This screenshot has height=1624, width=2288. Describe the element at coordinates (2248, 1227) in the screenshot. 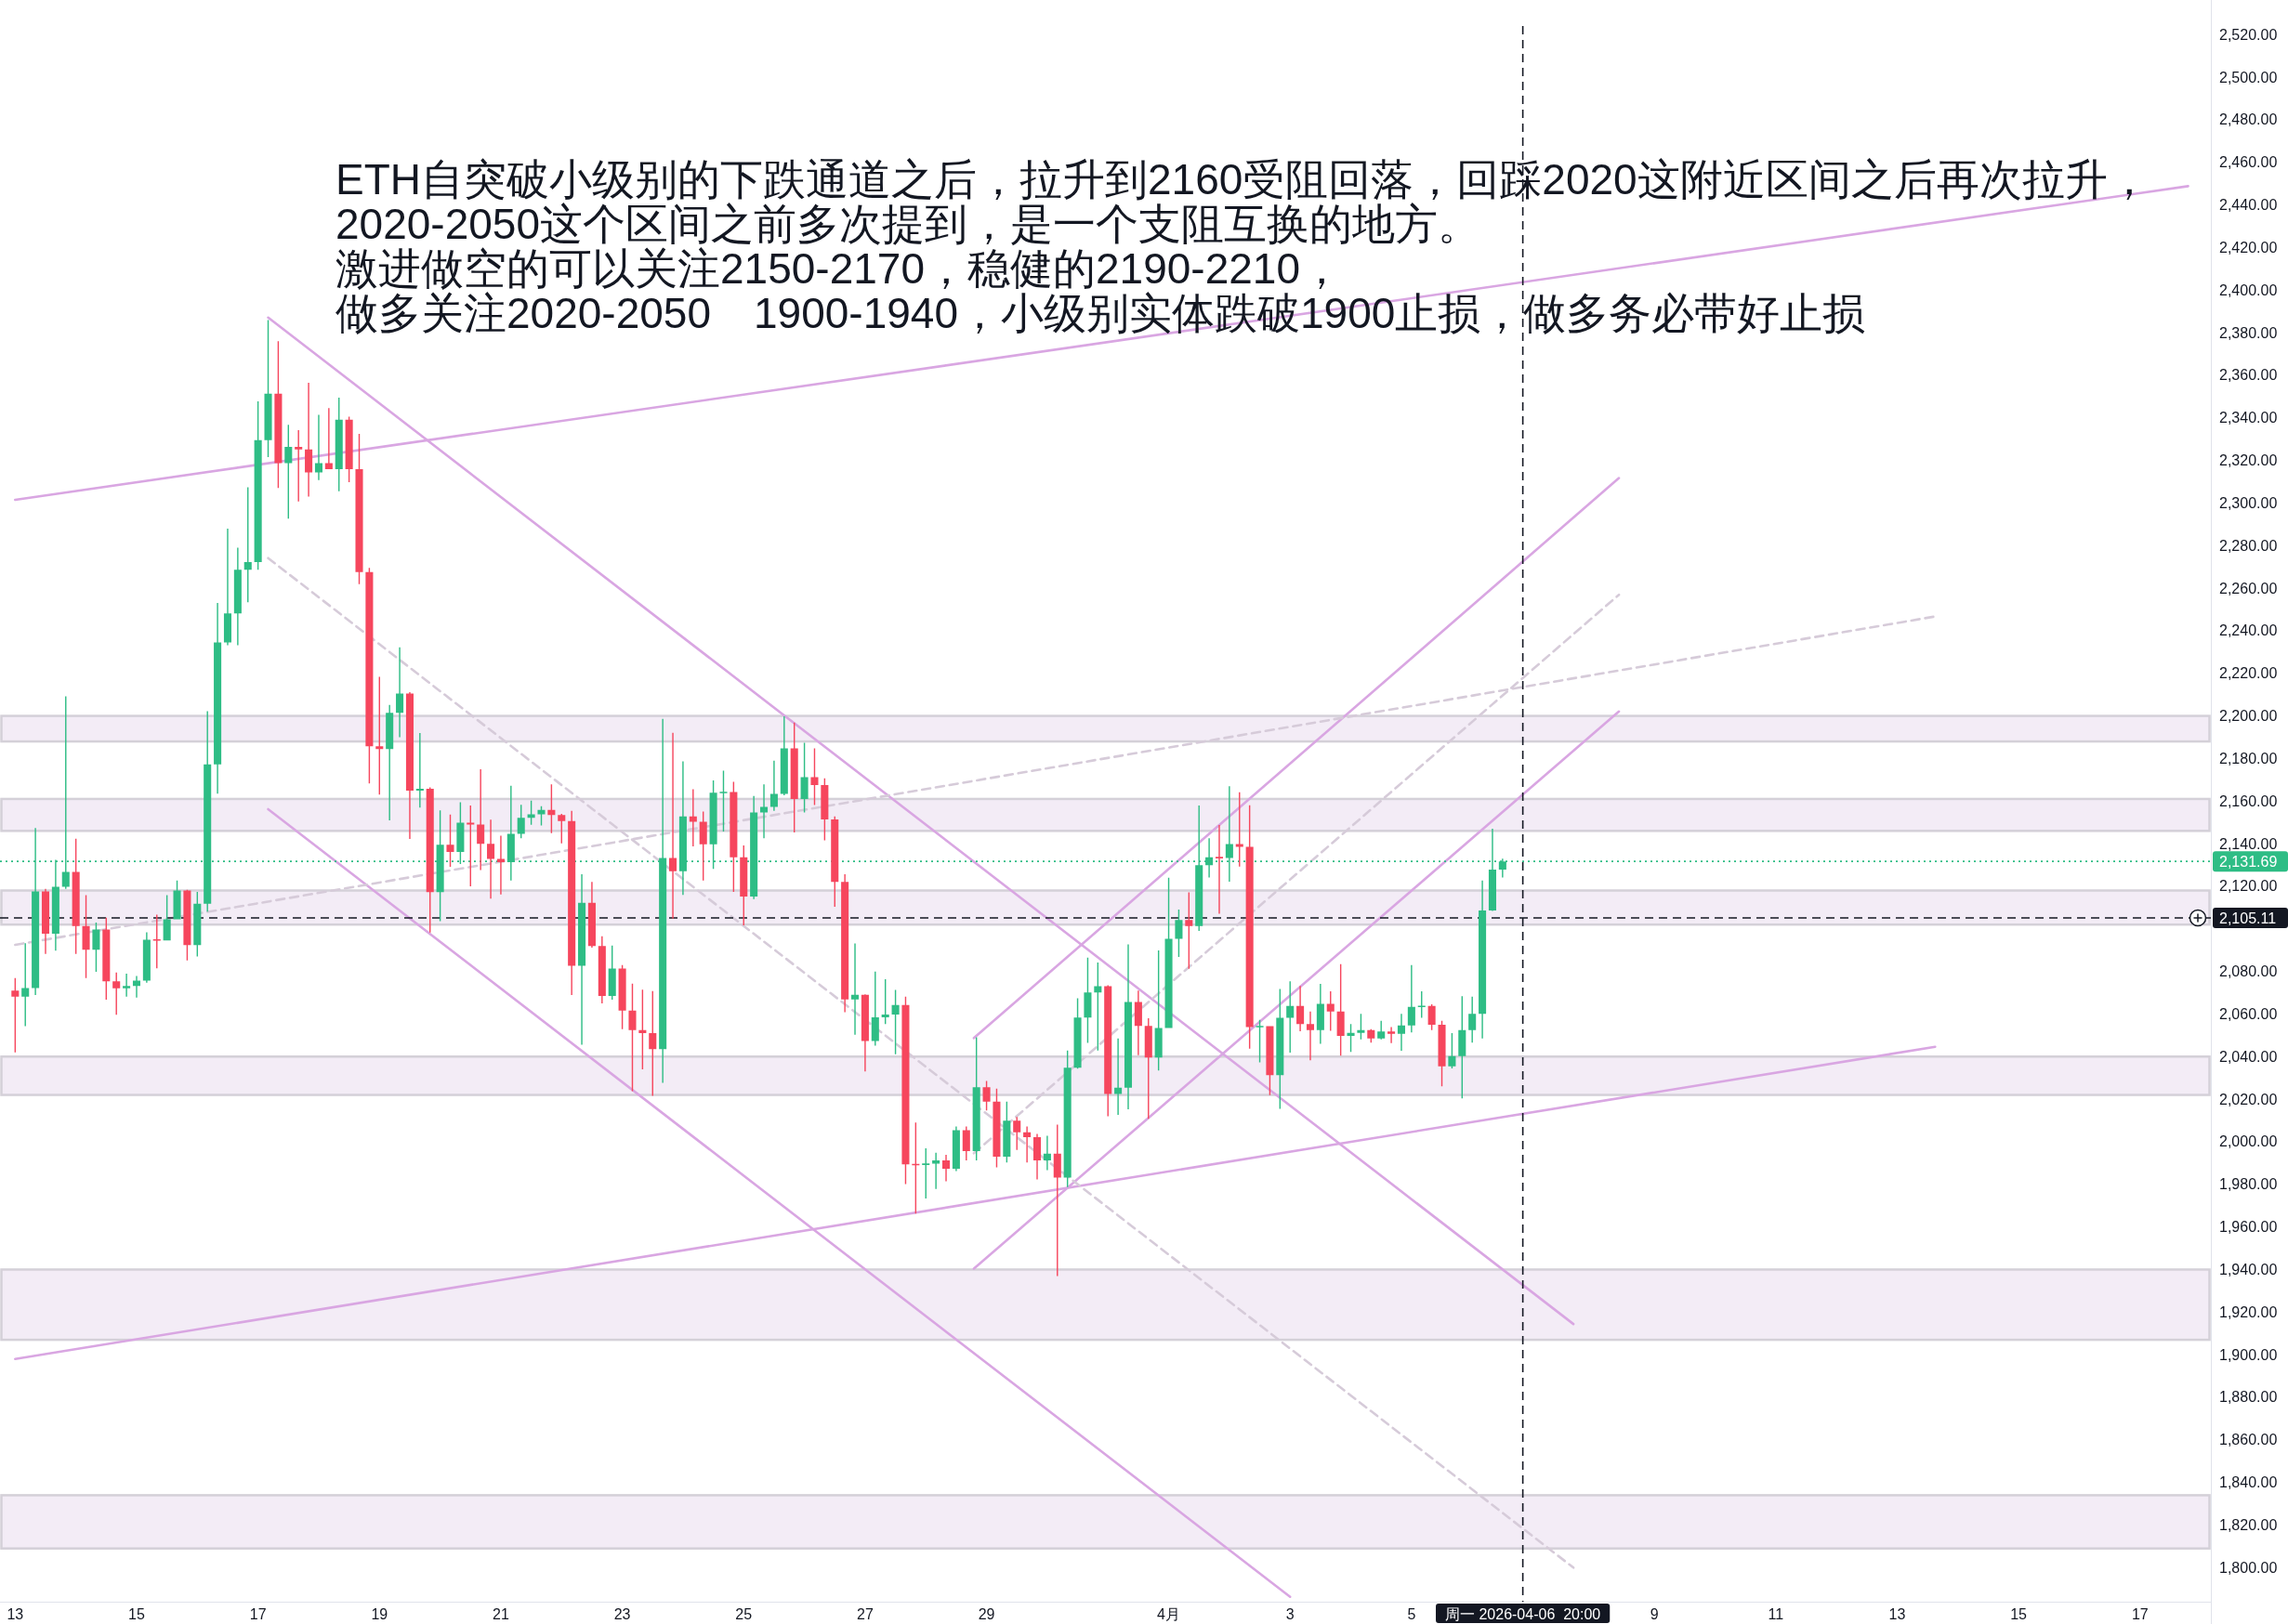

I see `y-tick-label: 1,960.00` at that location.